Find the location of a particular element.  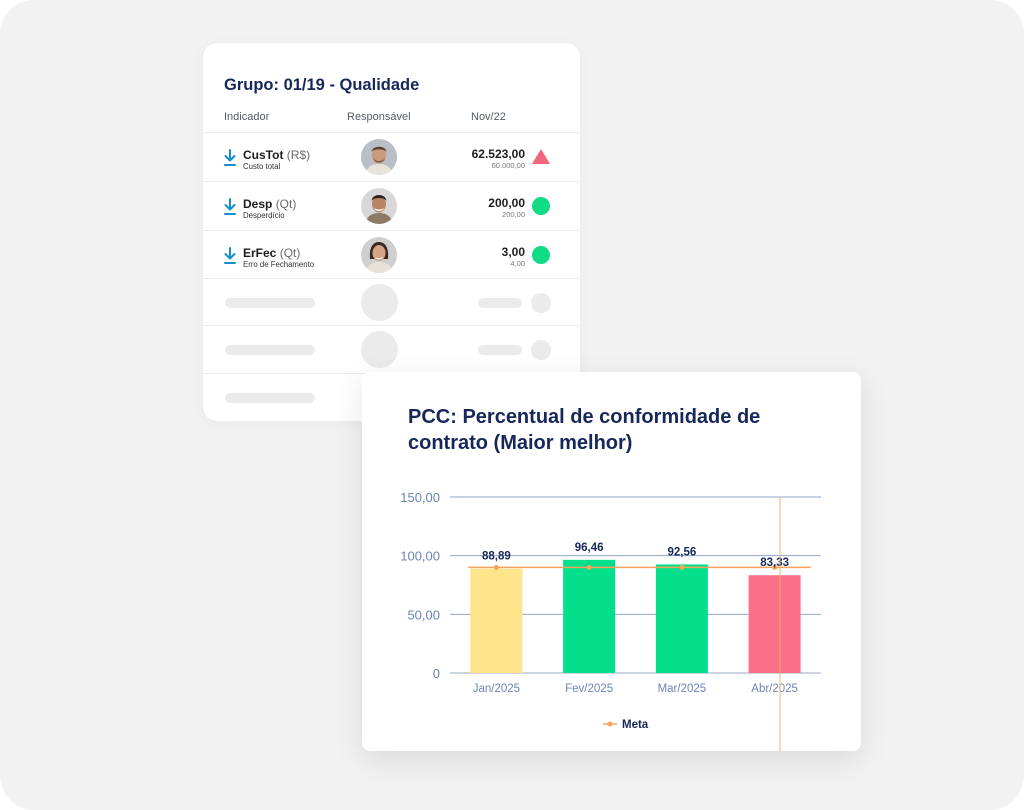

indicator-description: Erro de Fechamento is located at coordinates (279, 264).